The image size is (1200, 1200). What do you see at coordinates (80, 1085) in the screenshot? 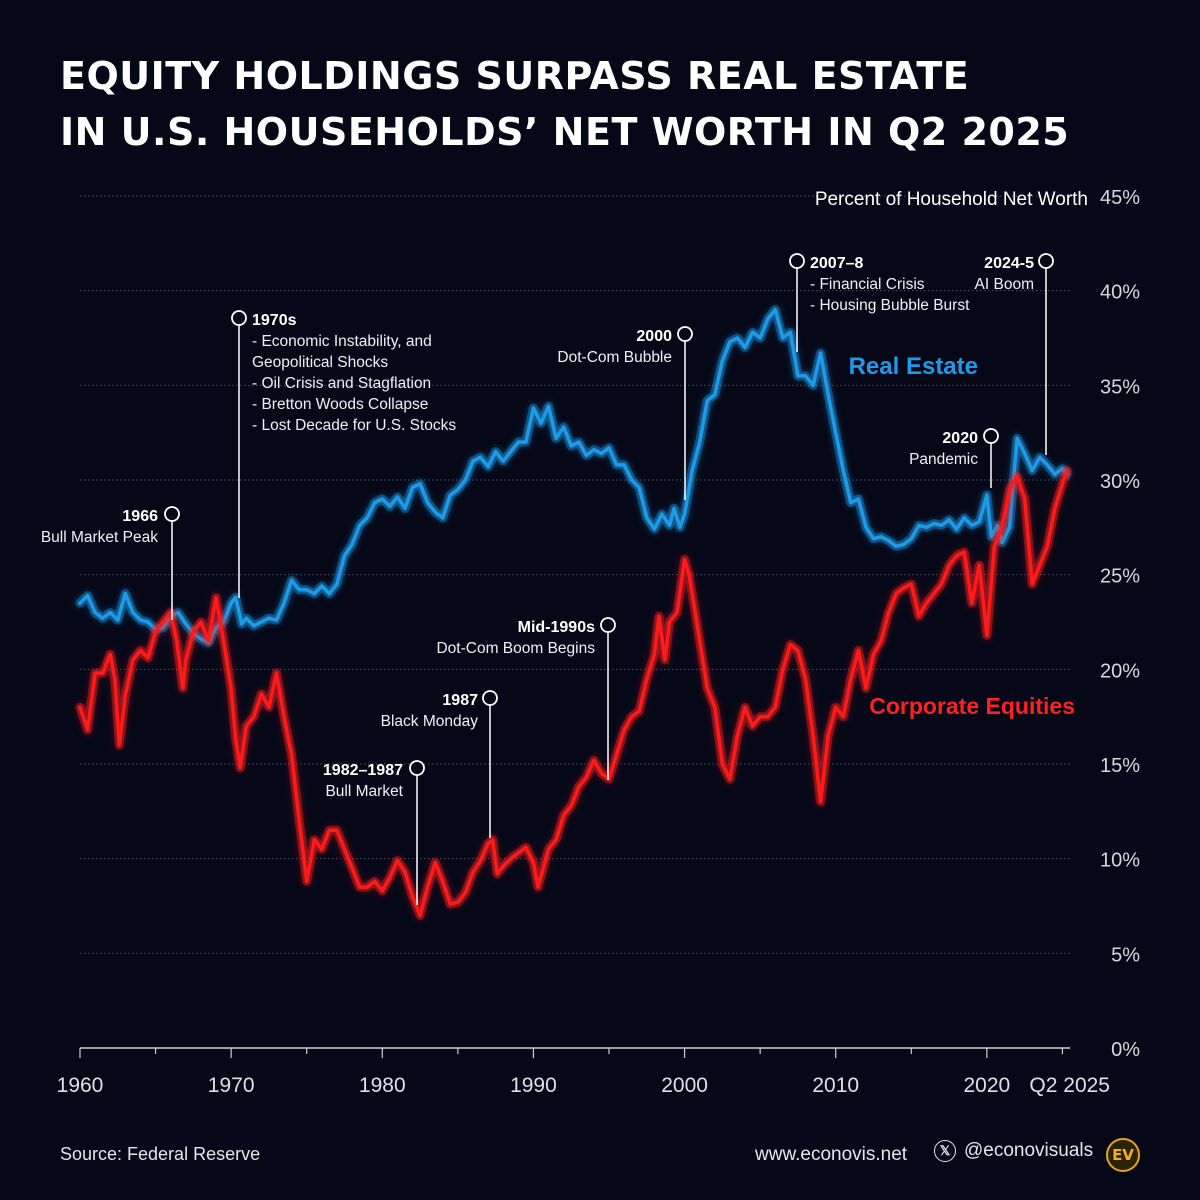
I see `x-tick-label: 1960` at bounding box center [80, 1085].